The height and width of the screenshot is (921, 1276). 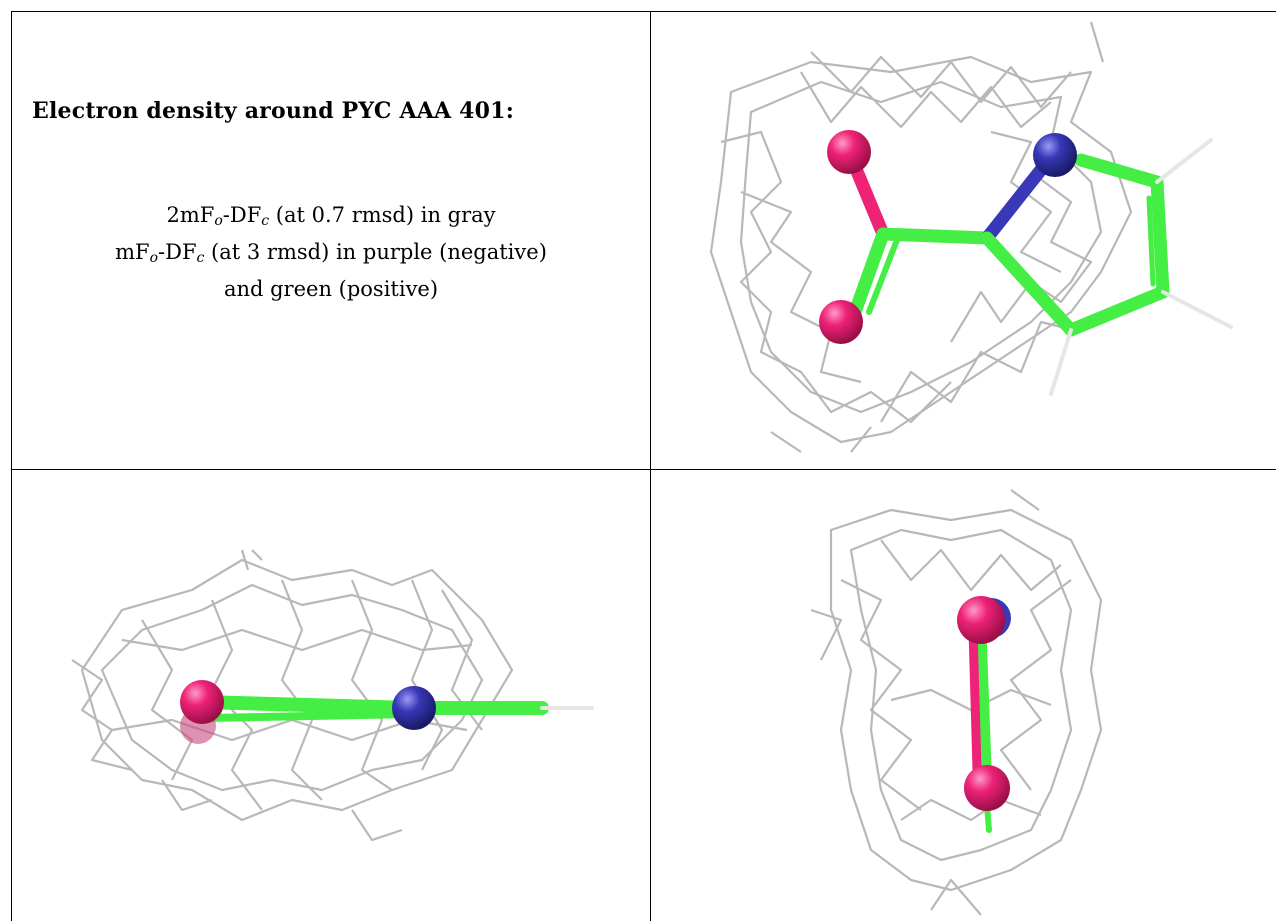 I want to click on ligand-side, so click(x=387, y=712).